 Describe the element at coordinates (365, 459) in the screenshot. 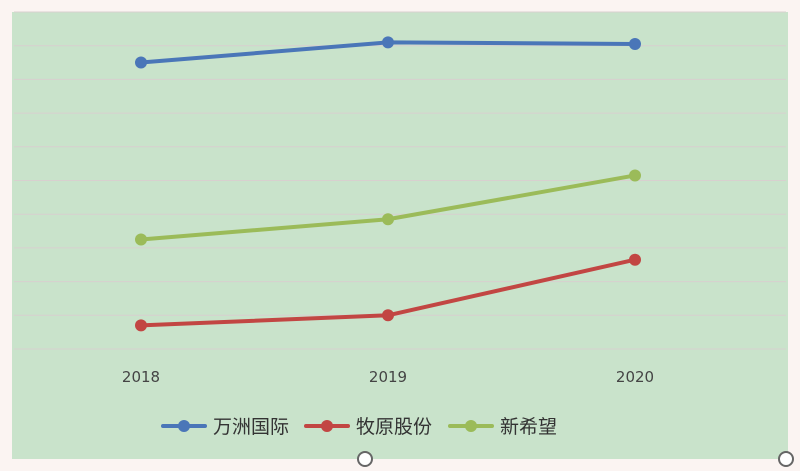

I see `resize-handle-bottom` at that location.